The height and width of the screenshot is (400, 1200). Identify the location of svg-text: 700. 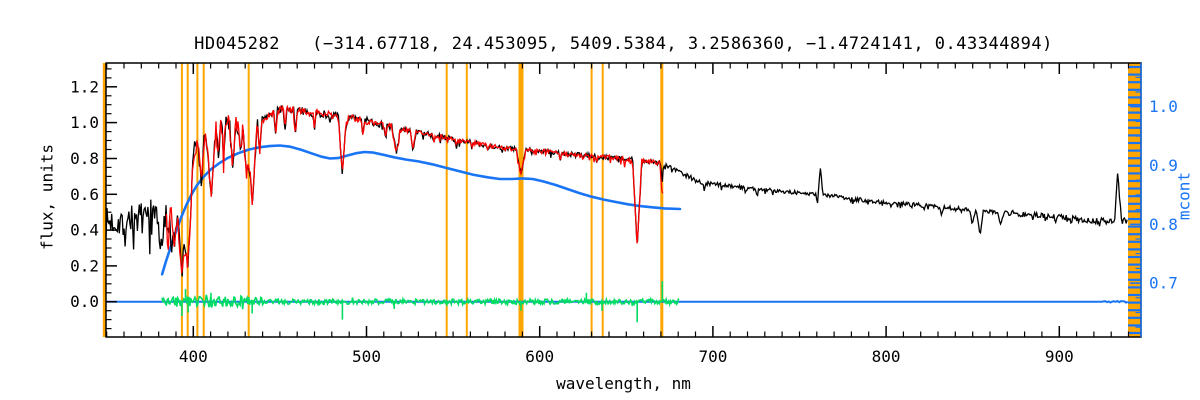
(712, 356).